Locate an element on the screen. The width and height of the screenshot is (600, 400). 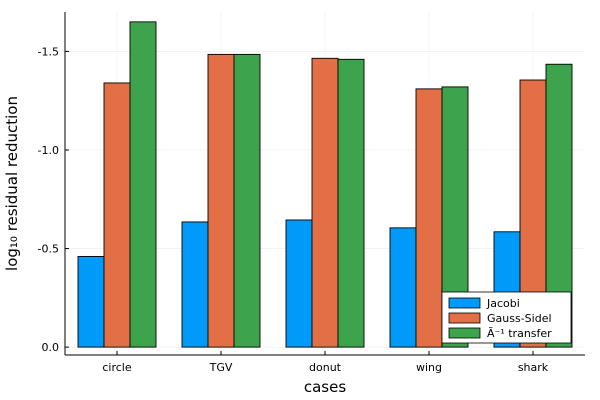
x-tick-label: shark is located at coordinates (533, 367).